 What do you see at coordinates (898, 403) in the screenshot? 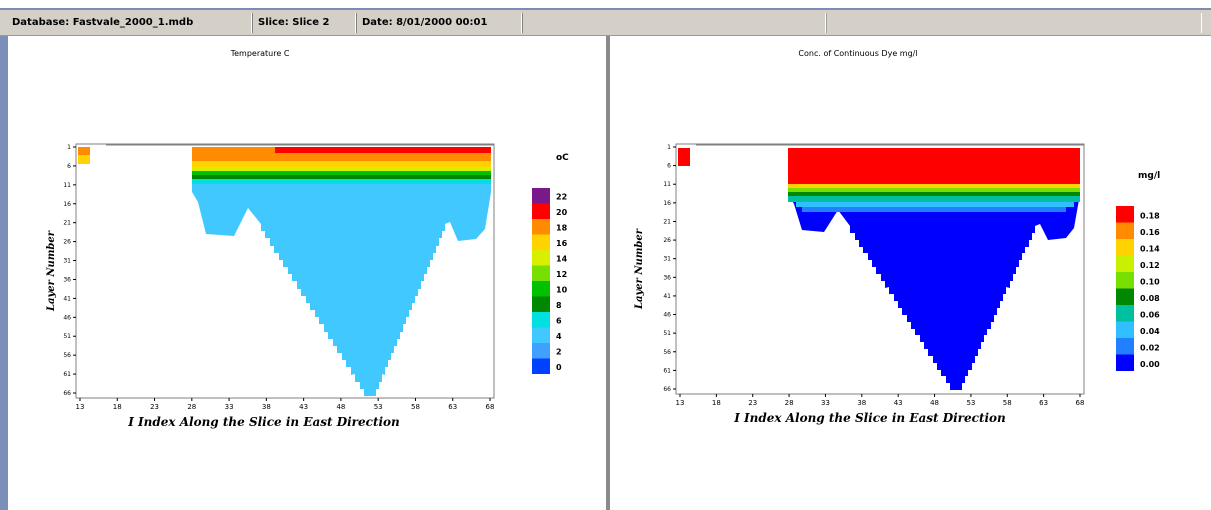
I see `x-tick-label: 43` at bounding box center [898, 403].